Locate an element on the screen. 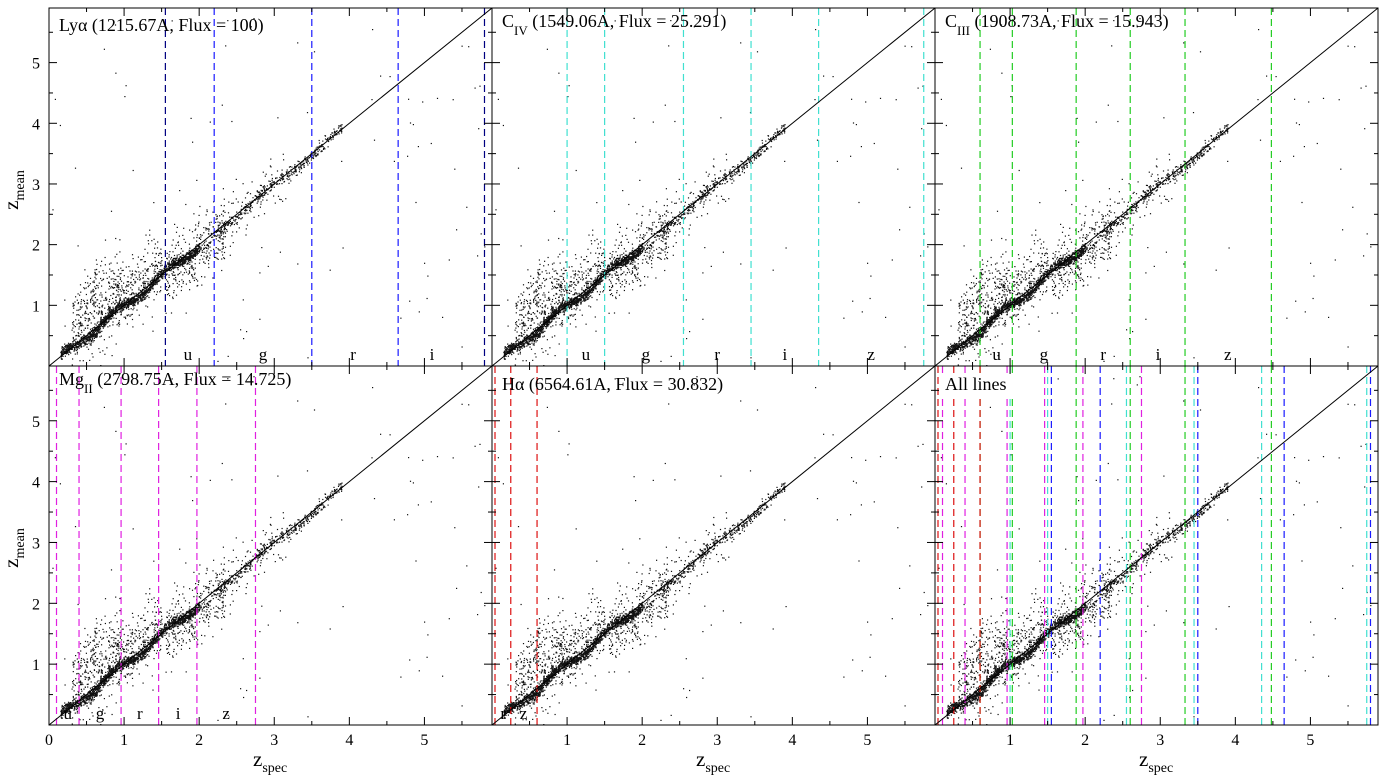 This screenshot has width=1387, height=779. panel-title-main: Lyα (1215.67A, Flux = 100) is located at coordinates (161, 25).